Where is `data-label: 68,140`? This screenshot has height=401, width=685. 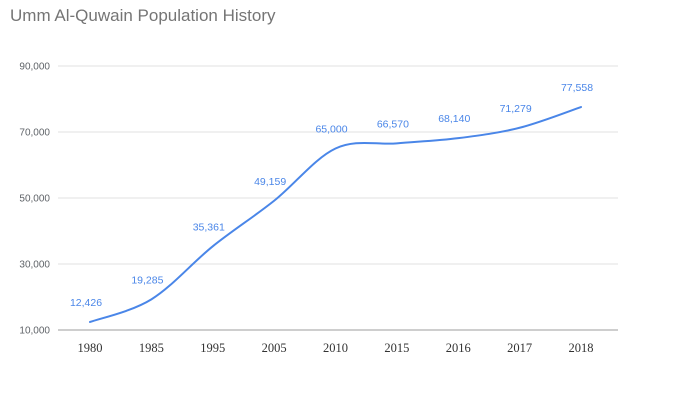 data-label: 68,140 is located at coordinates (454, 119).